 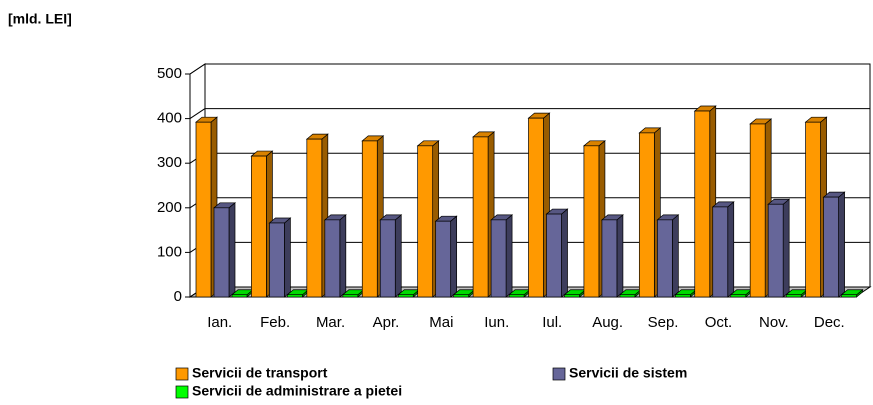 What do you see at coordinates (178, 296) in the screenshot?
I see `y-tick-label: 0` at bounding box center [178, 296].